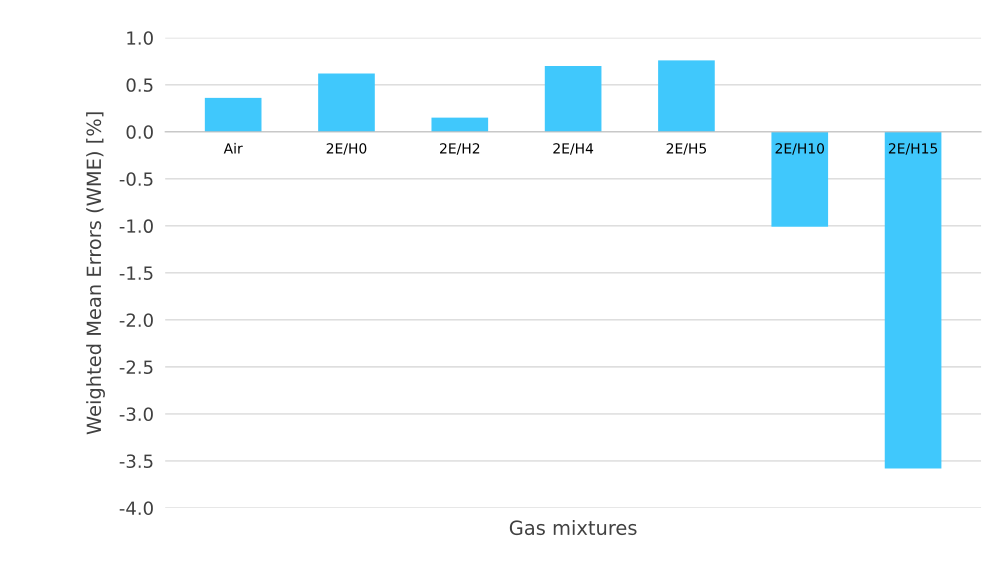  What do you see at coordinates (136, 226) in the screenshot?
I see `y-tick-label: -1.0` at bounding box center [136, 226].